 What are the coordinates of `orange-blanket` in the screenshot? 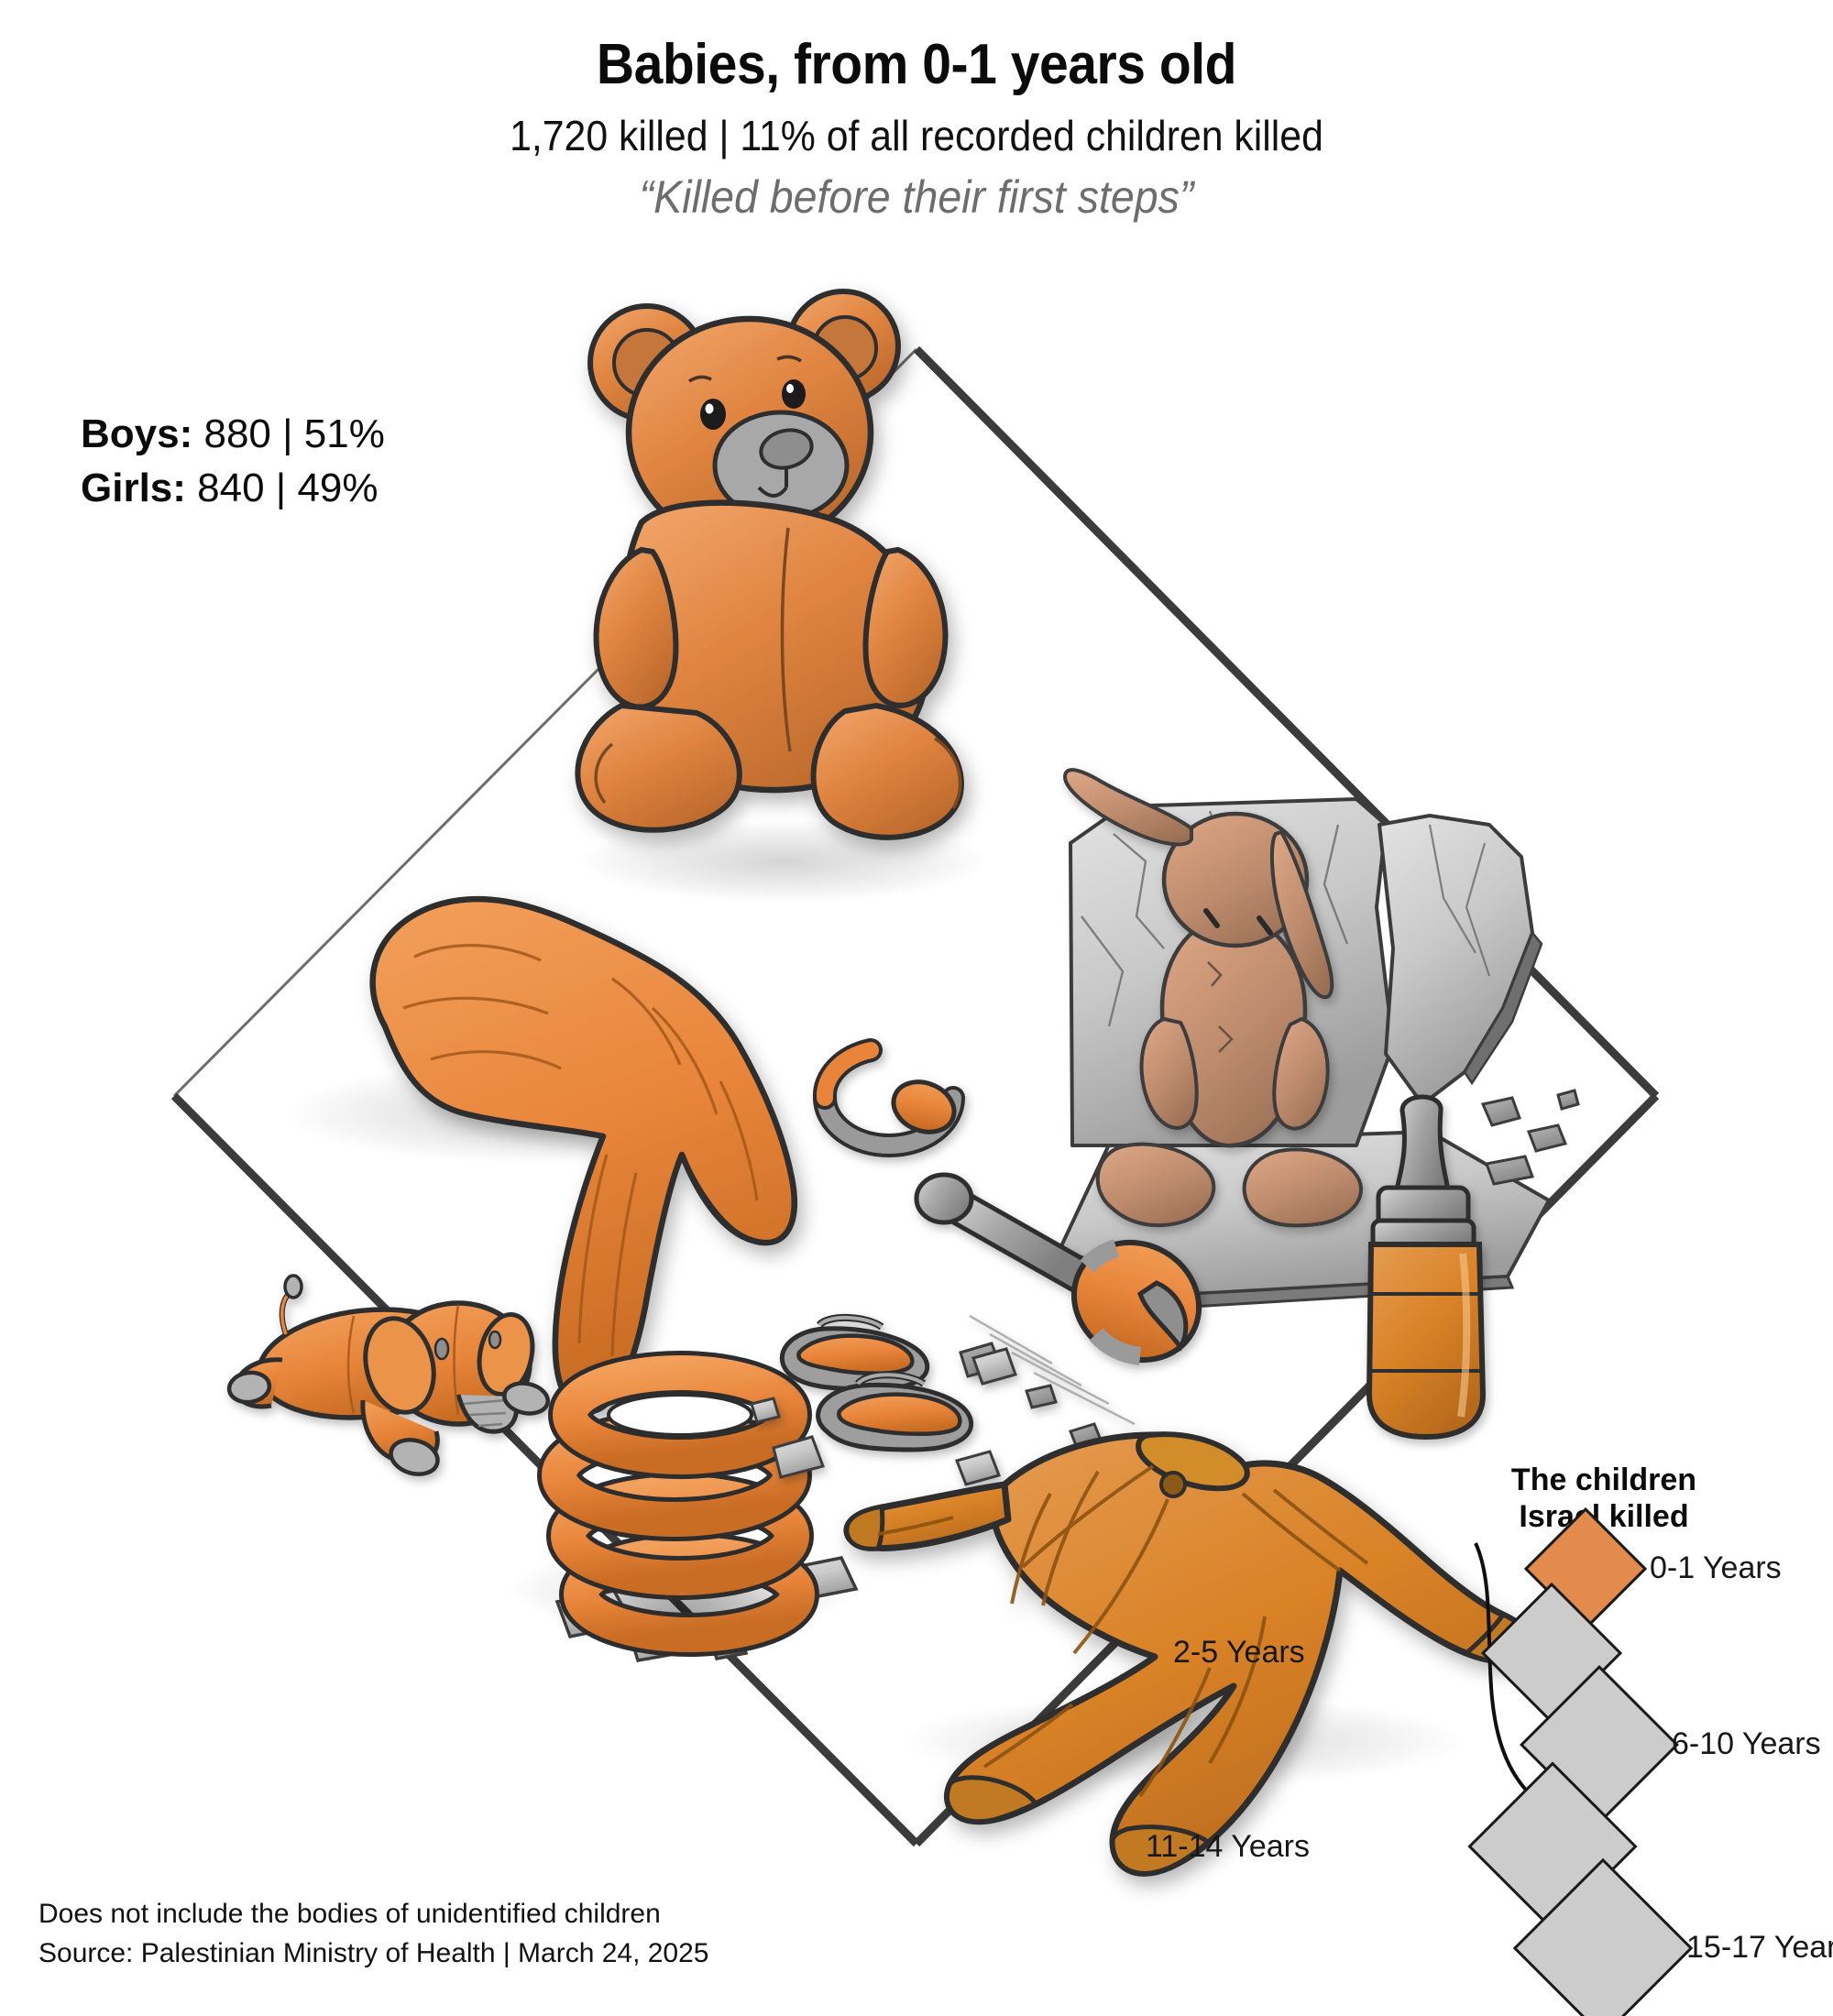 It's located at (583, 1155).